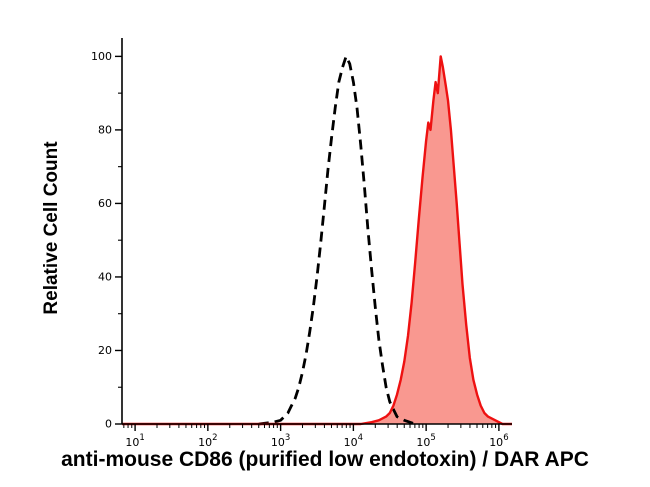  I want to click on x-tick-label: 10⁴, so click(353, 441).